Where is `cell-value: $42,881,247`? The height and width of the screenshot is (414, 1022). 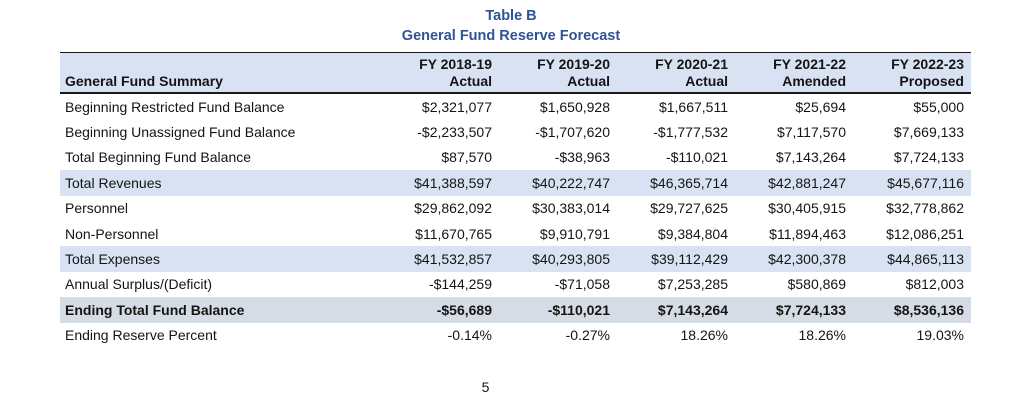 cell-value: $42,881,247 is located at coordinates (807, 182).